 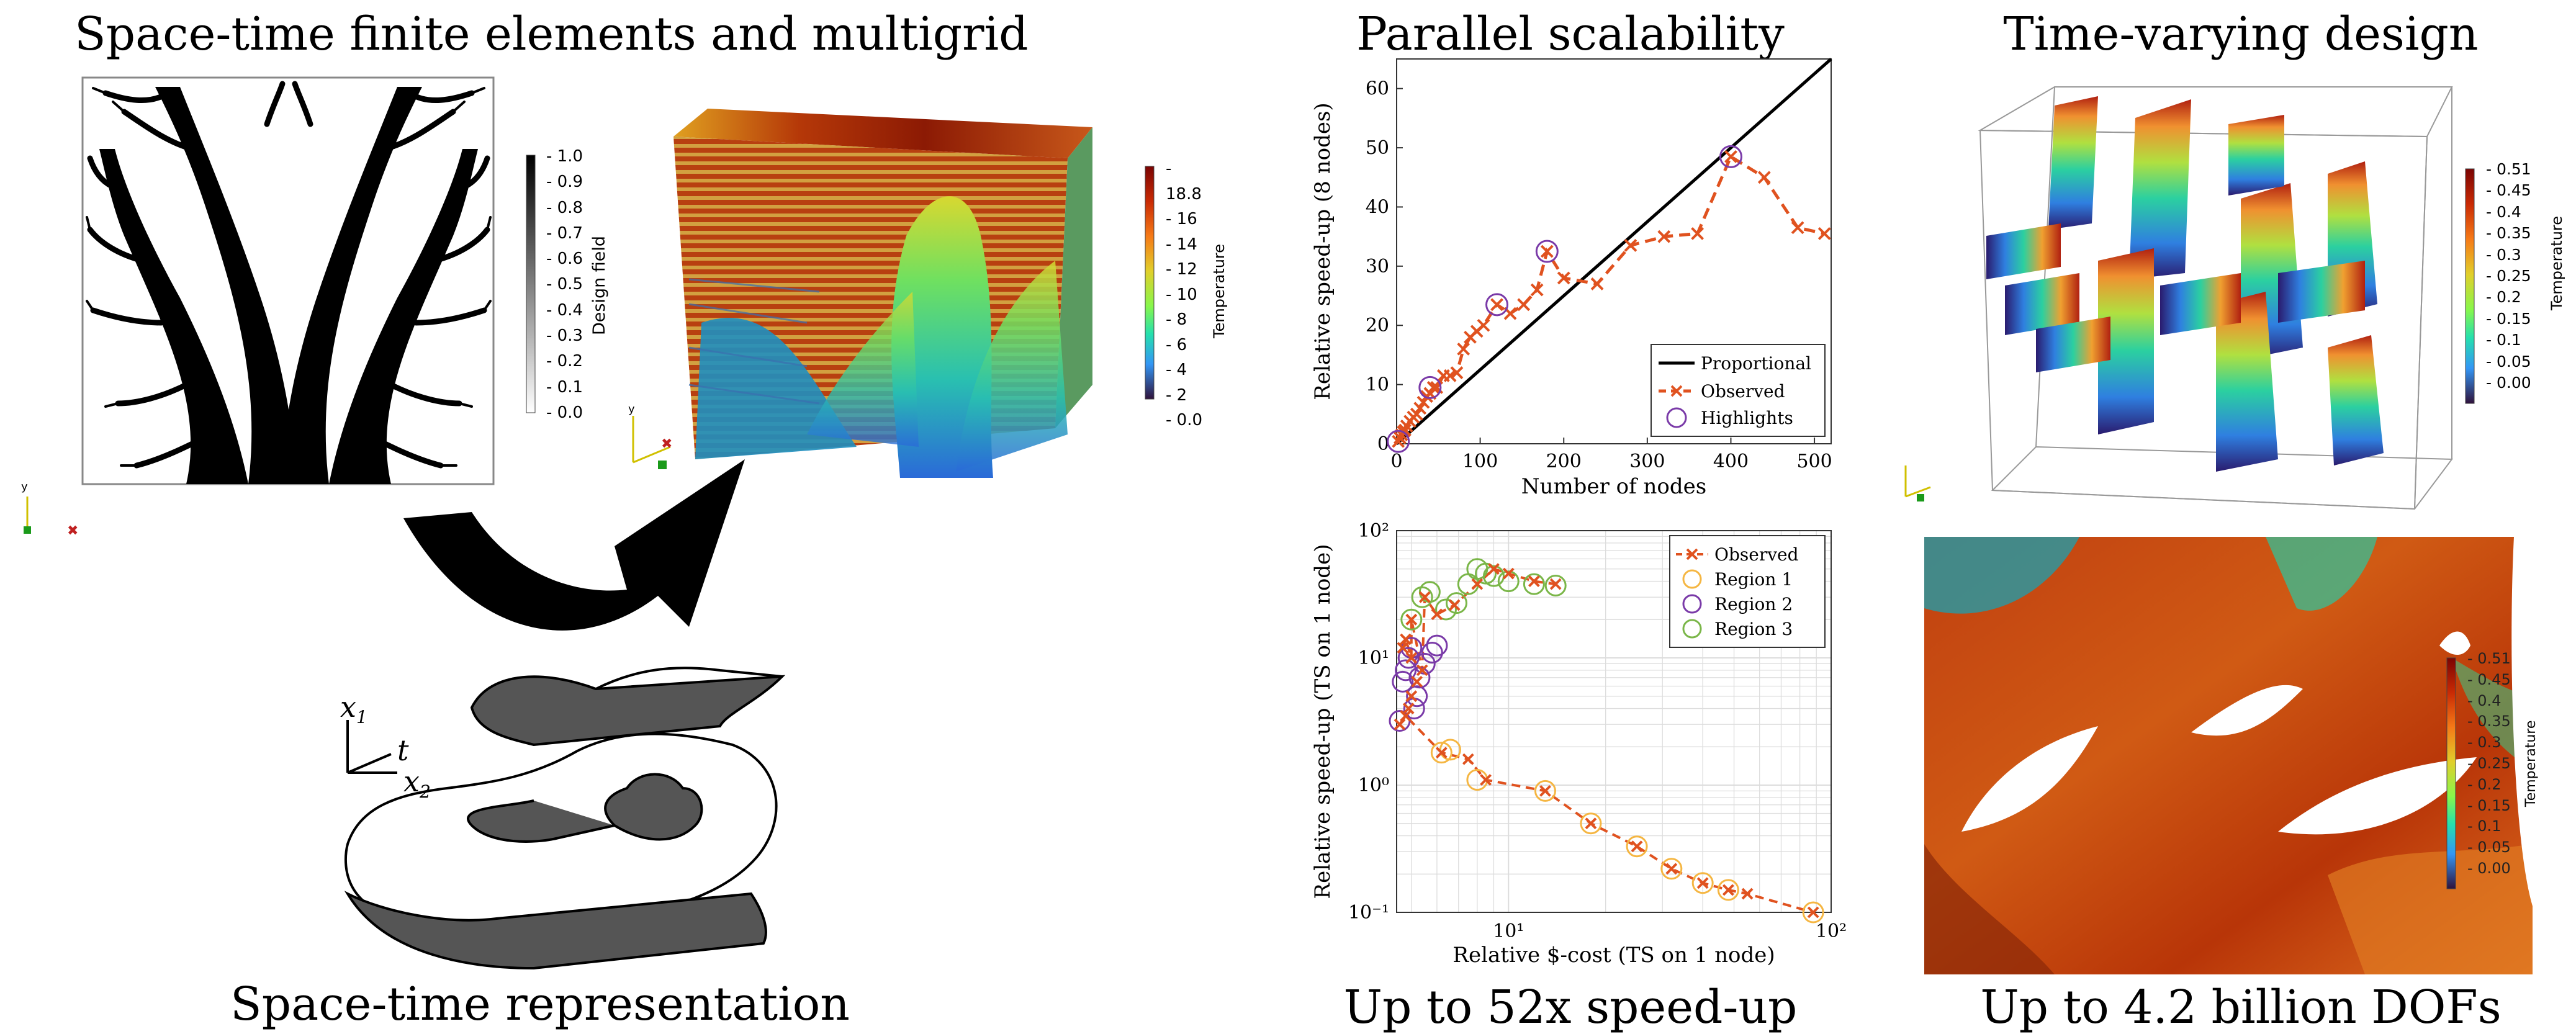 What do you see at coordinates (2489, 658) in the screenshot?
I see `temperature-tick: - 0.51` at bounding box center [2489, 658].